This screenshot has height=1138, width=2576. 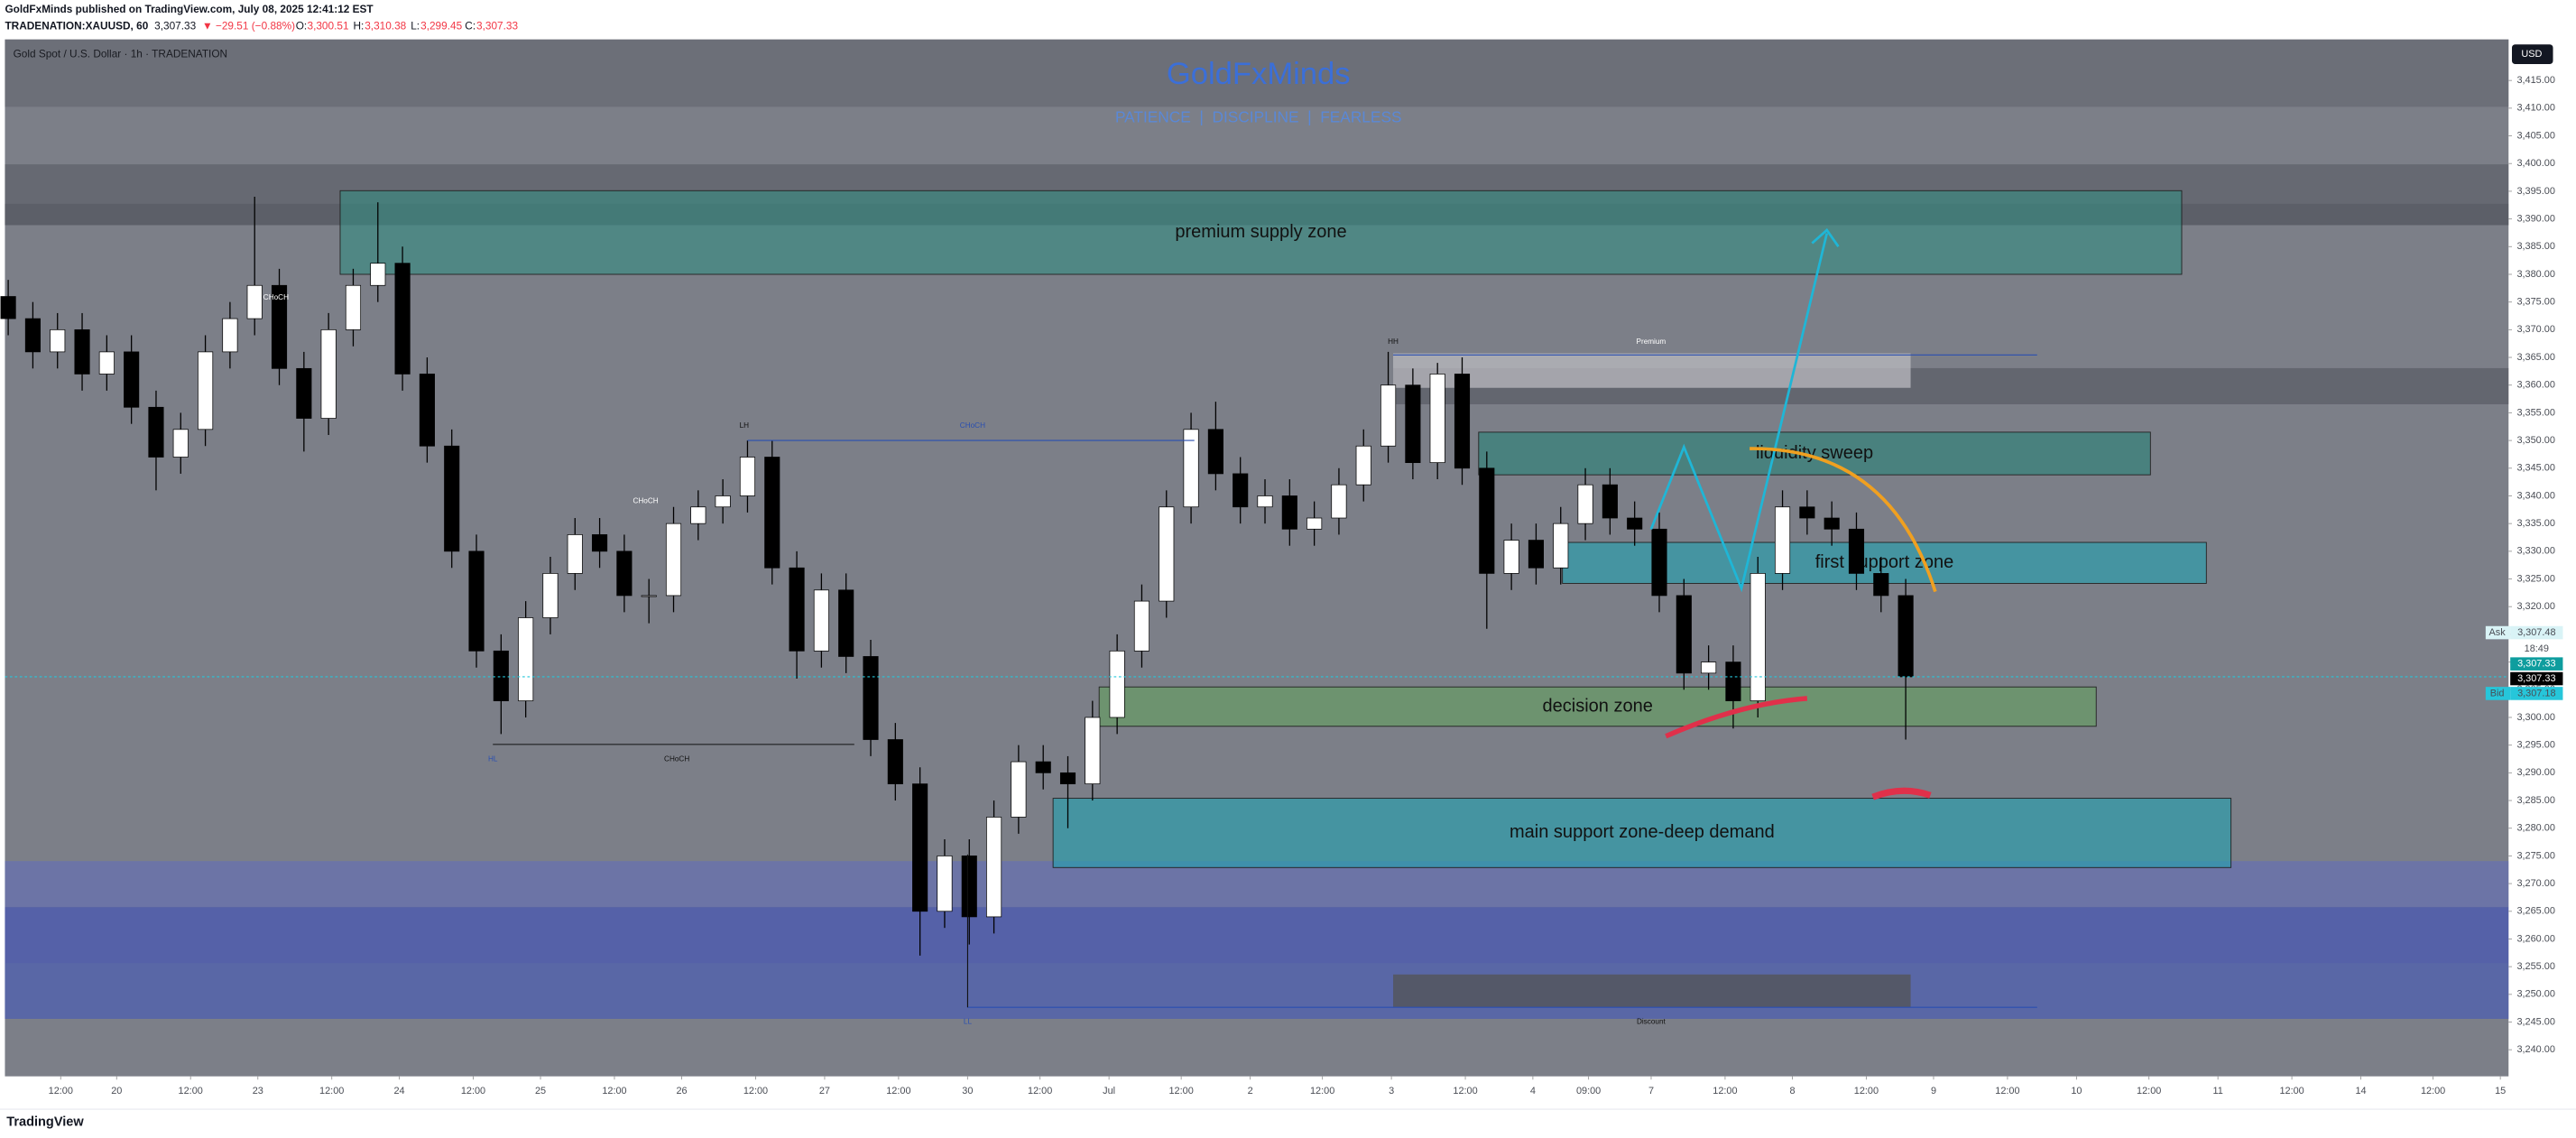 I want to click on y-tick-label: 3,380.00, so click(x=2535, y=274).